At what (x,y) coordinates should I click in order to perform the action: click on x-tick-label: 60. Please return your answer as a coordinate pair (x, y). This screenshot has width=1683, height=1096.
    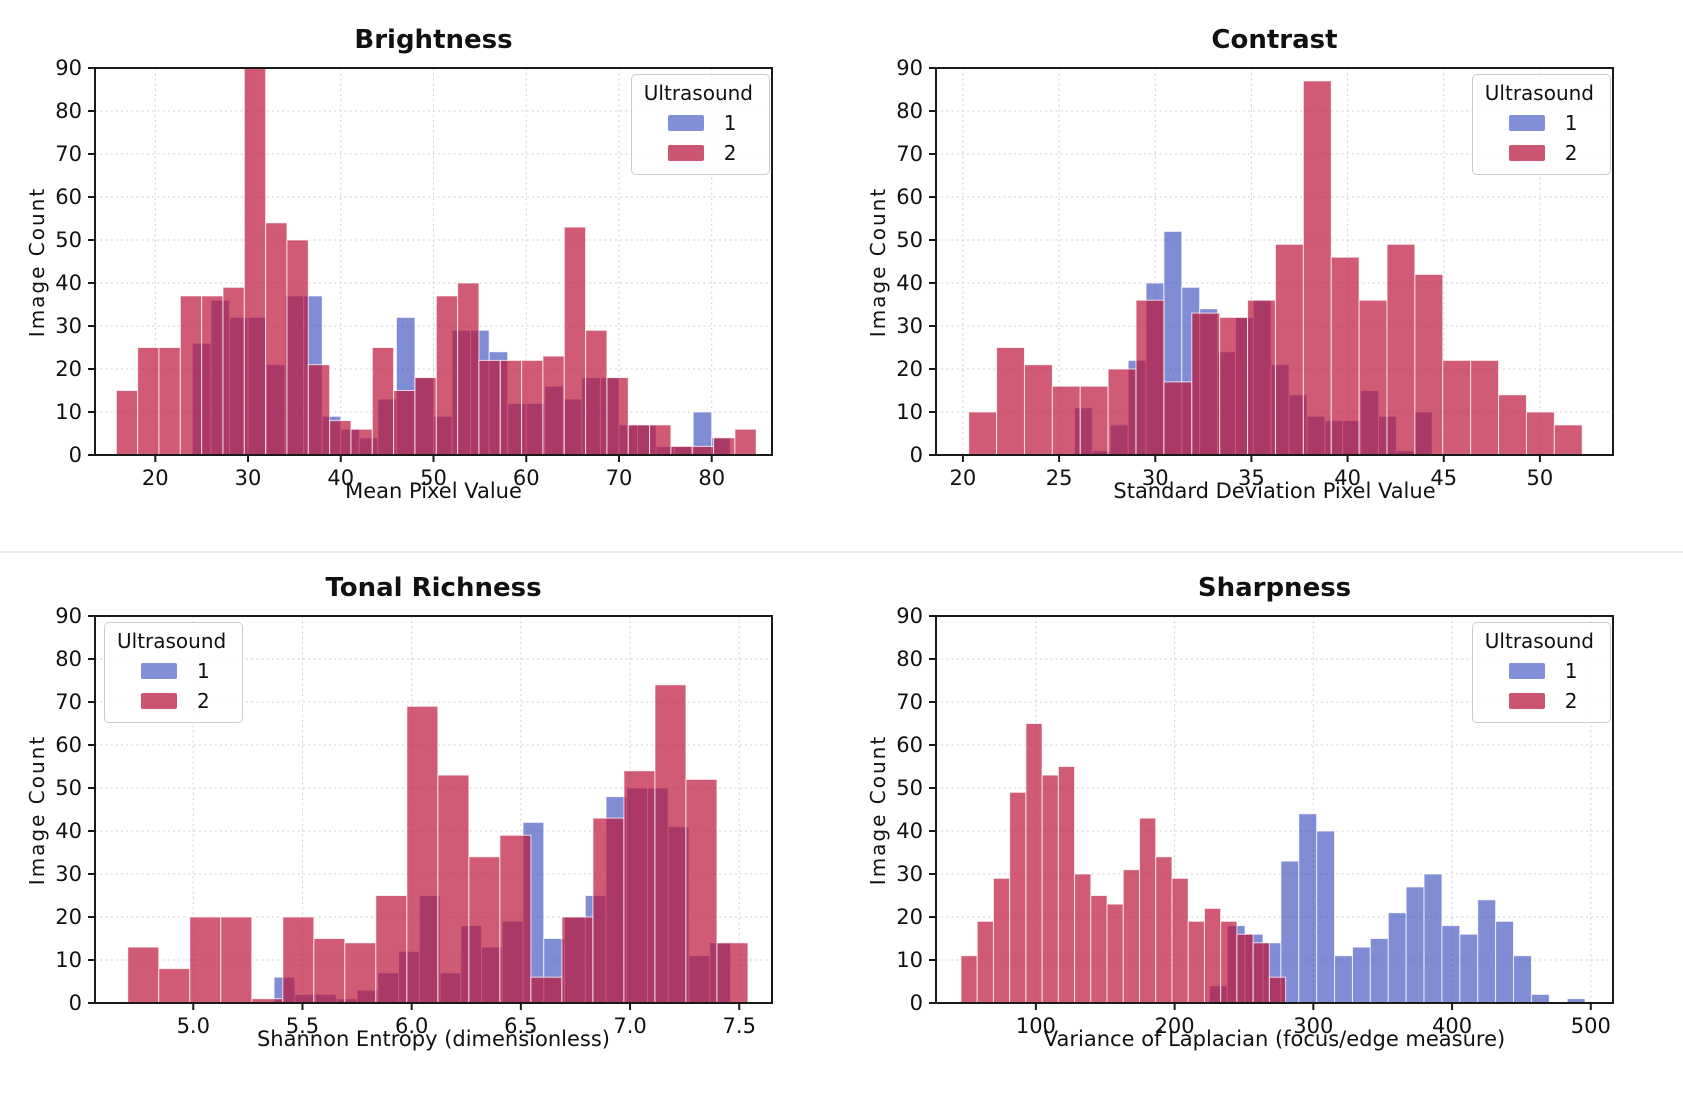
    Looking at the image, I should click on (526, 478).